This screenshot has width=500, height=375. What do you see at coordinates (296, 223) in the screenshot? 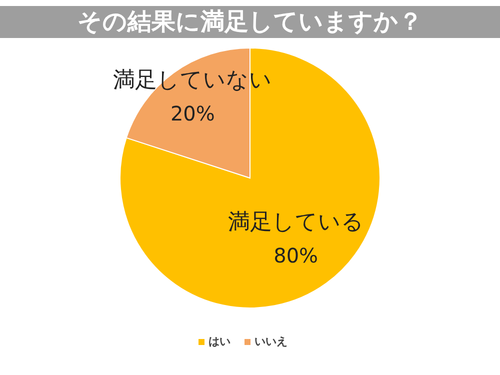
I see `text: 満足している` at bounding box center [296, 223].